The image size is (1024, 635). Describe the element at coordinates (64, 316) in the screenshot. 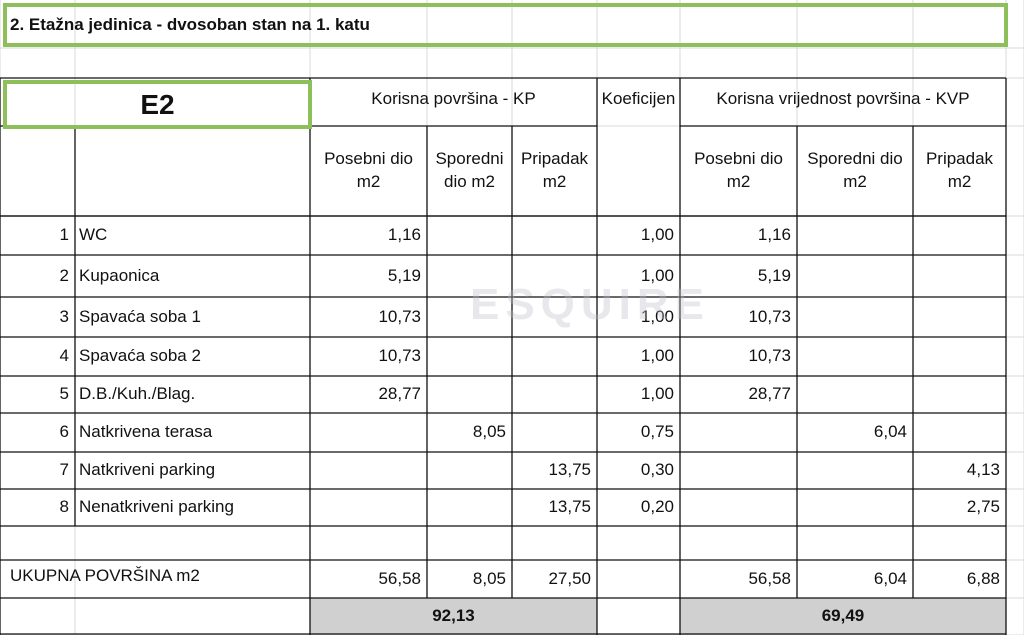

I see `row-number: 3` at that location.